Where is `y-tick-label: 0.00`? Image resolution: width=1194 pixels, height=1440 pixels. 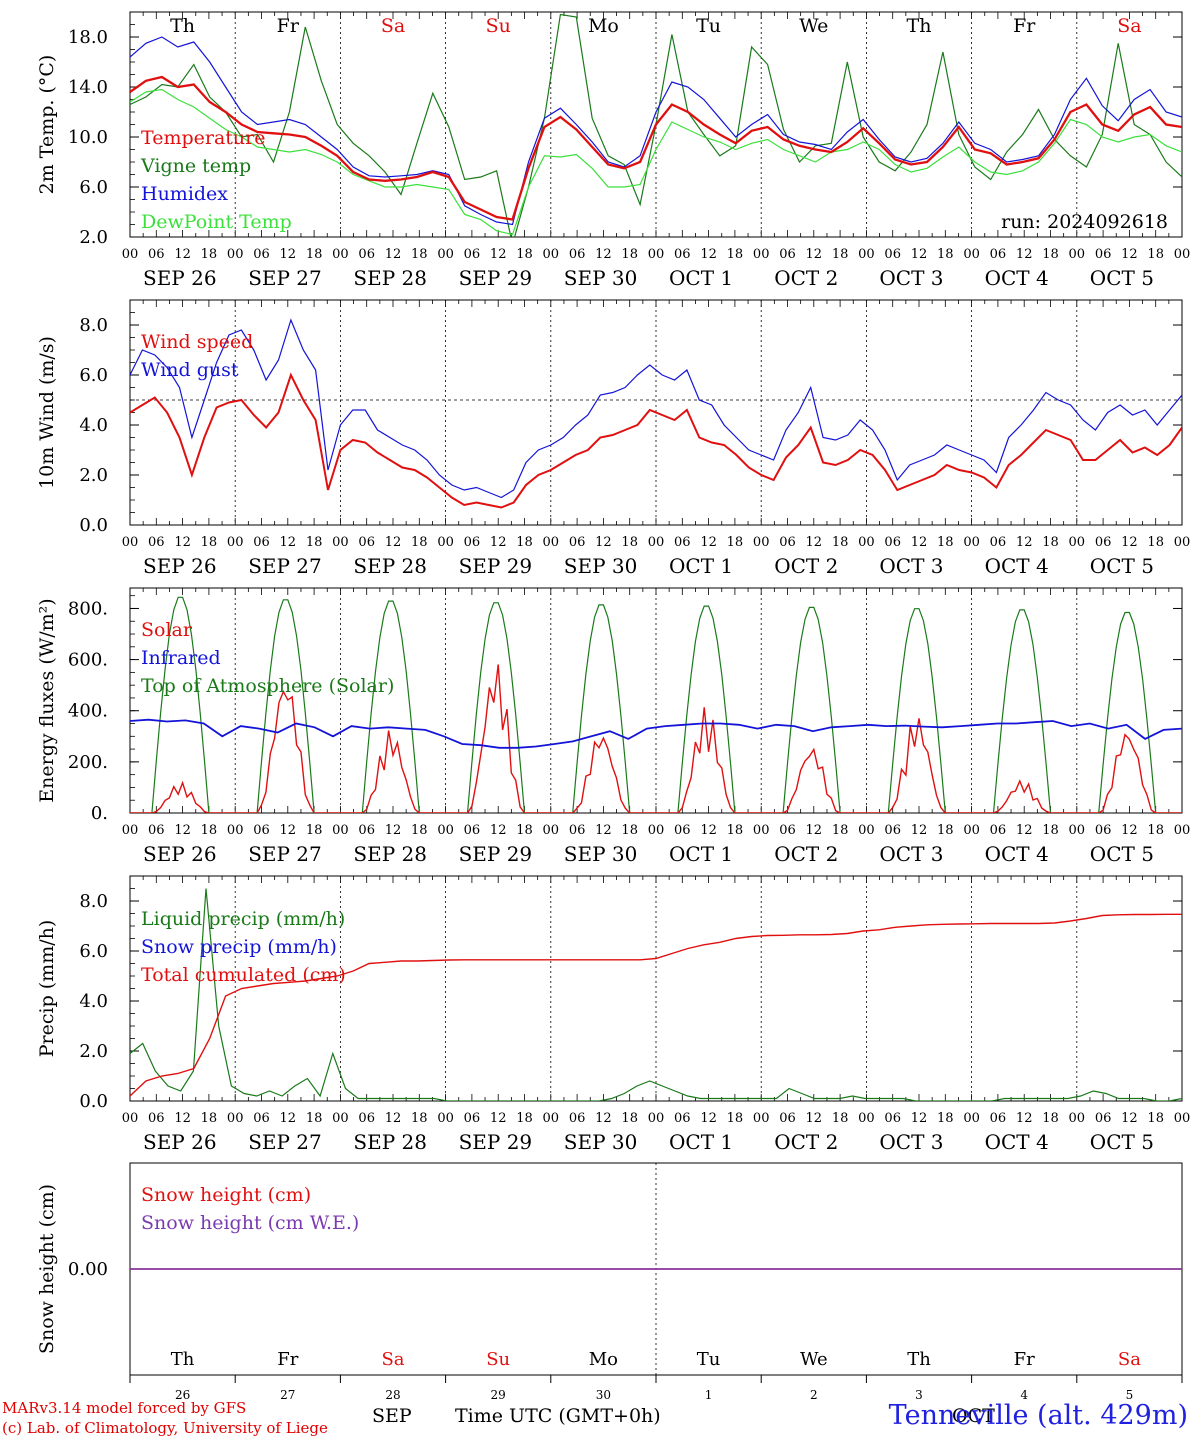
y-tick-label: 0.00 is located at coordinates (88, 1269).